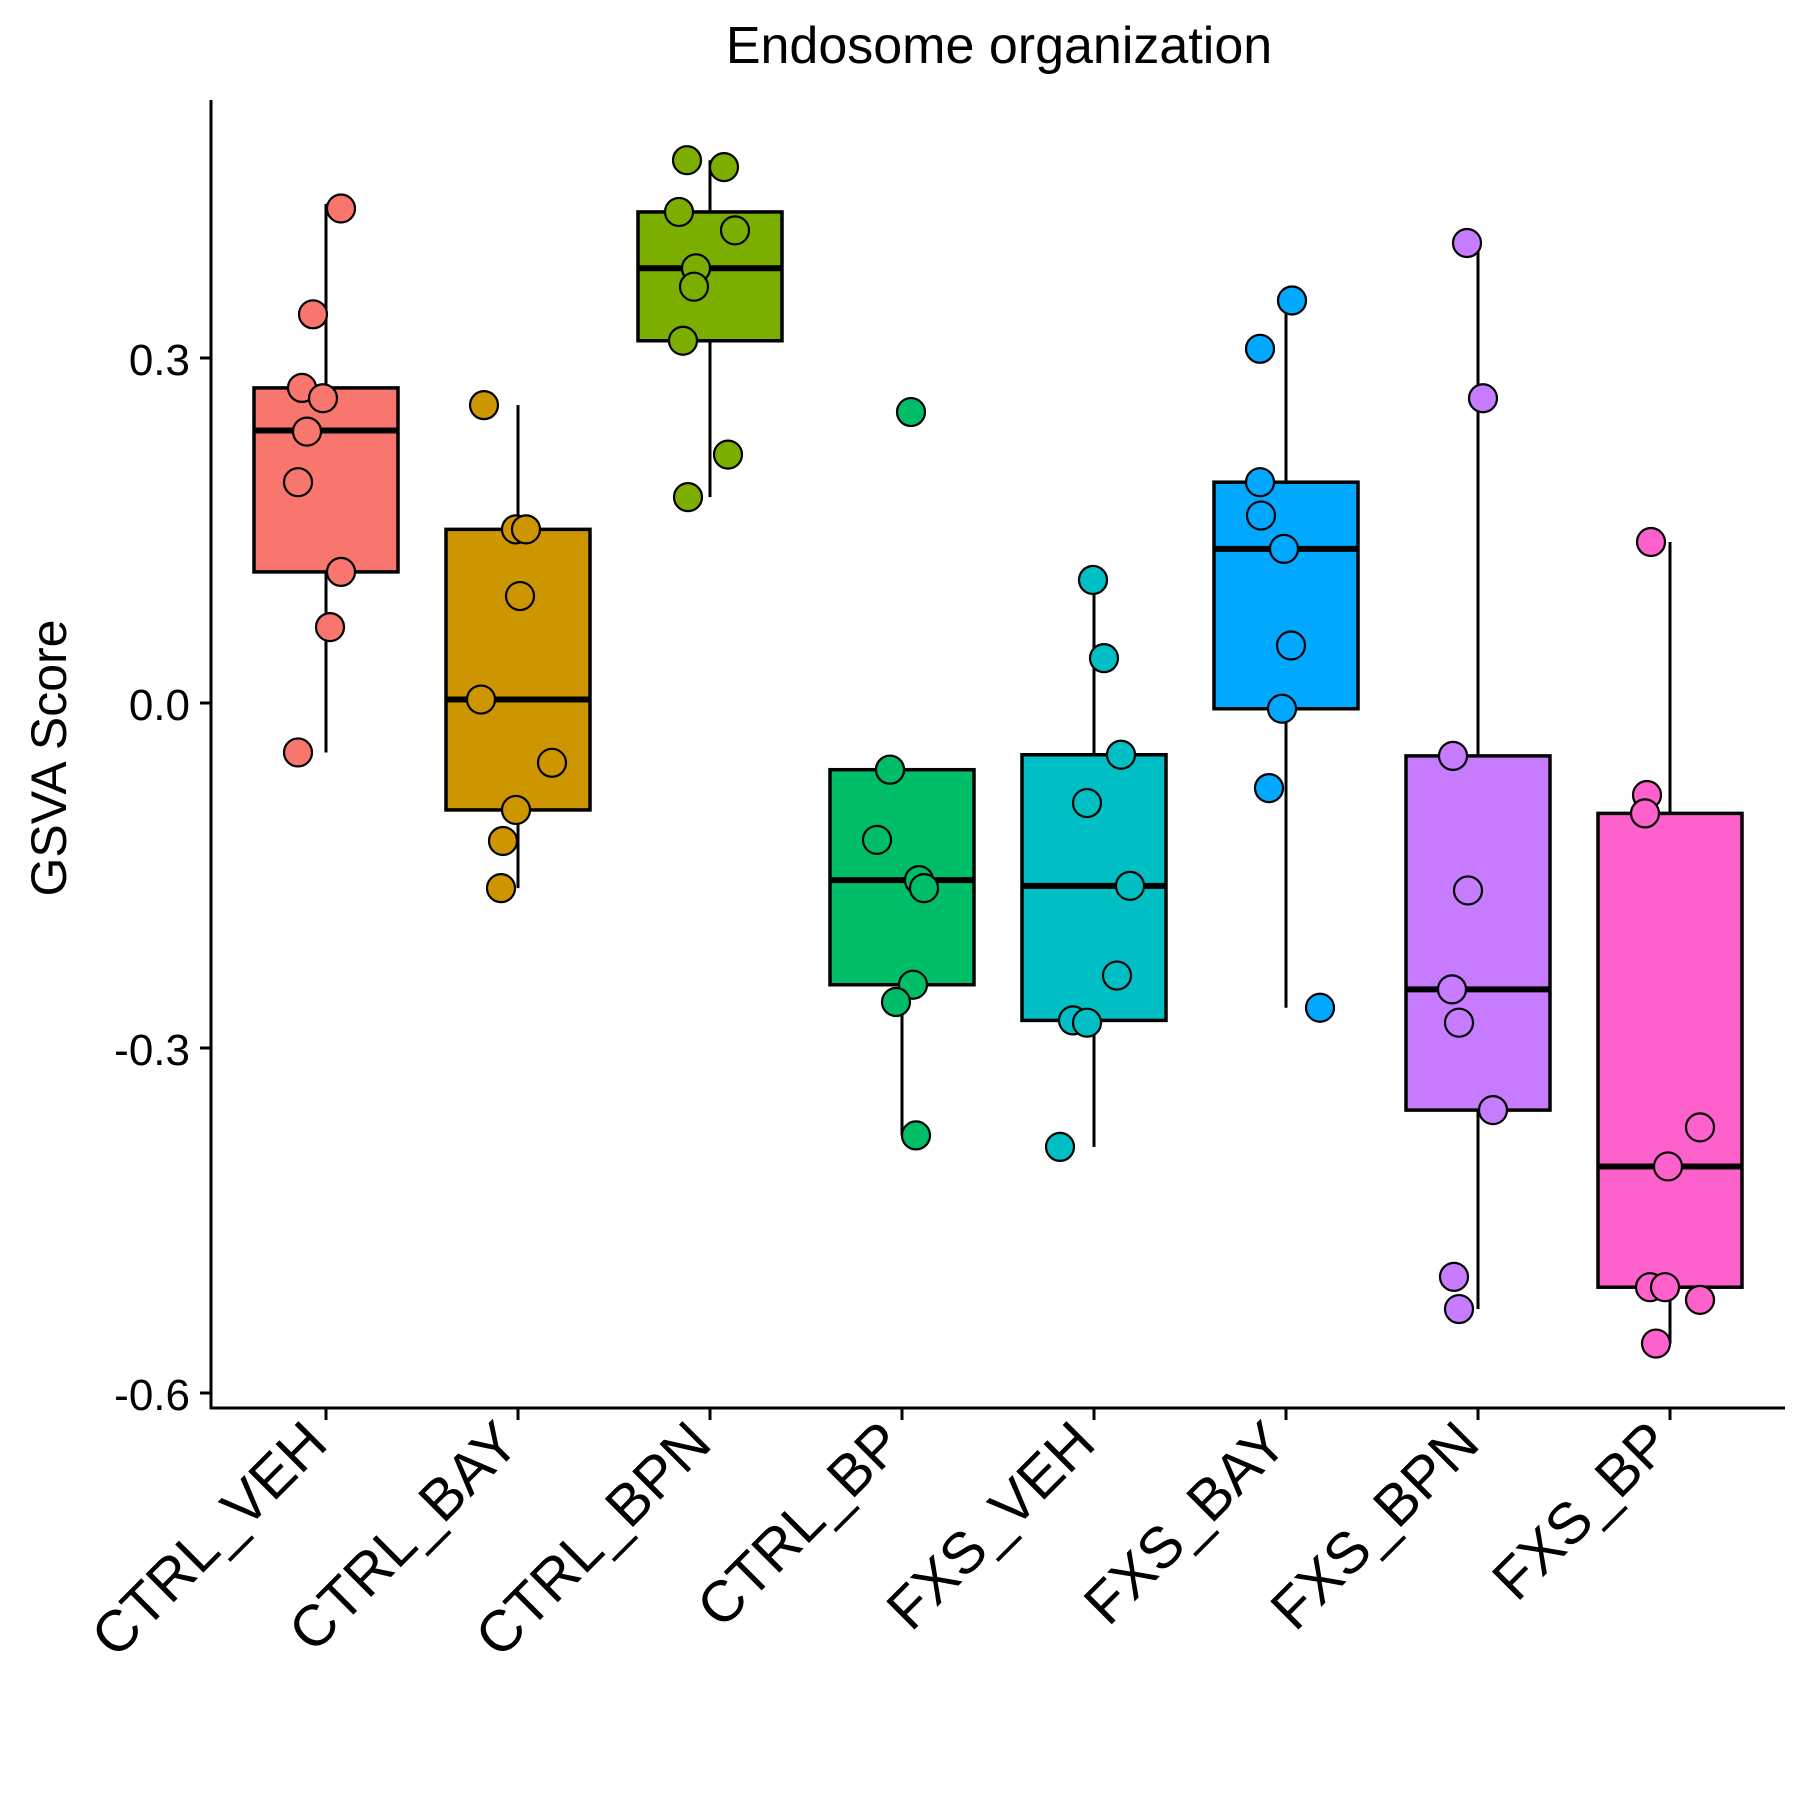  I want to click on y-tick-label: 0.0, so click(159, 705).